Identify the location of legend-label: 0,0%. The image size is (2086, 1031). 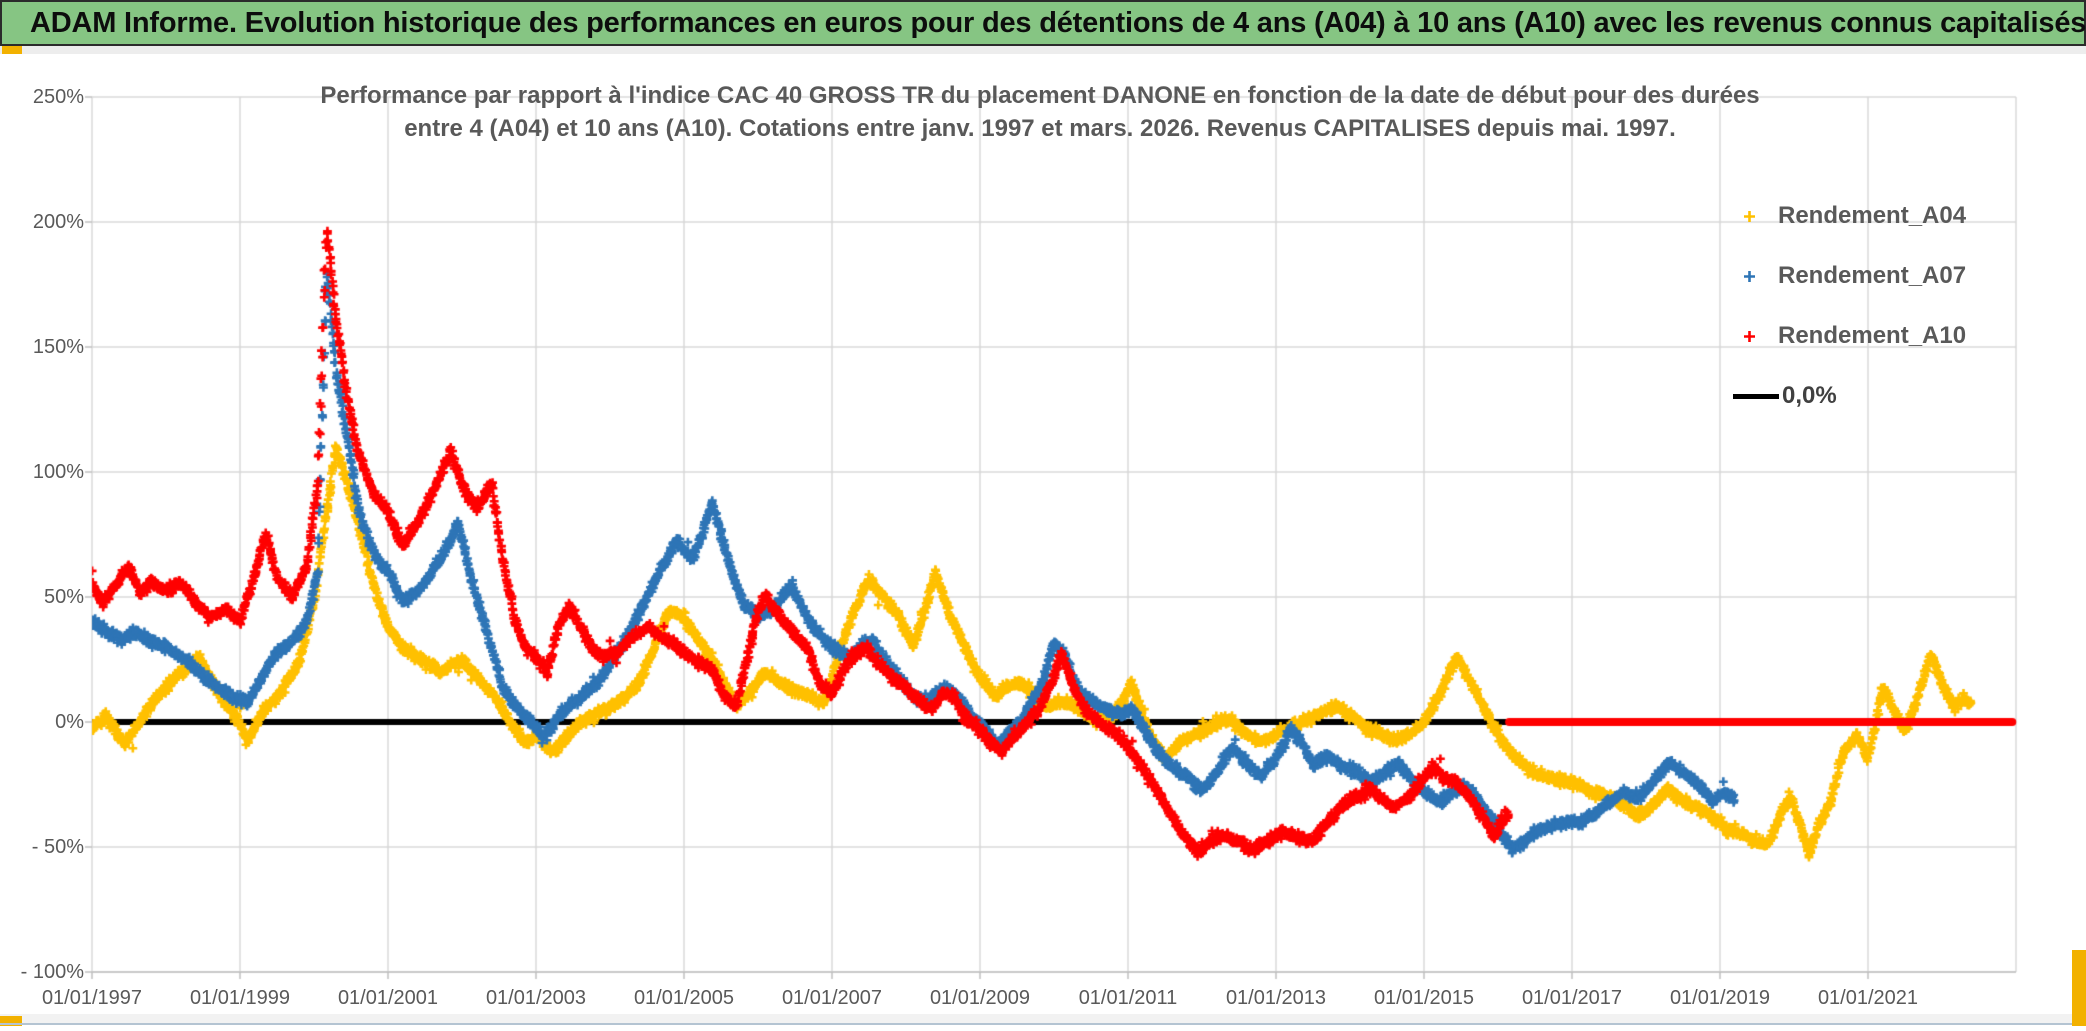
(1809, 395).